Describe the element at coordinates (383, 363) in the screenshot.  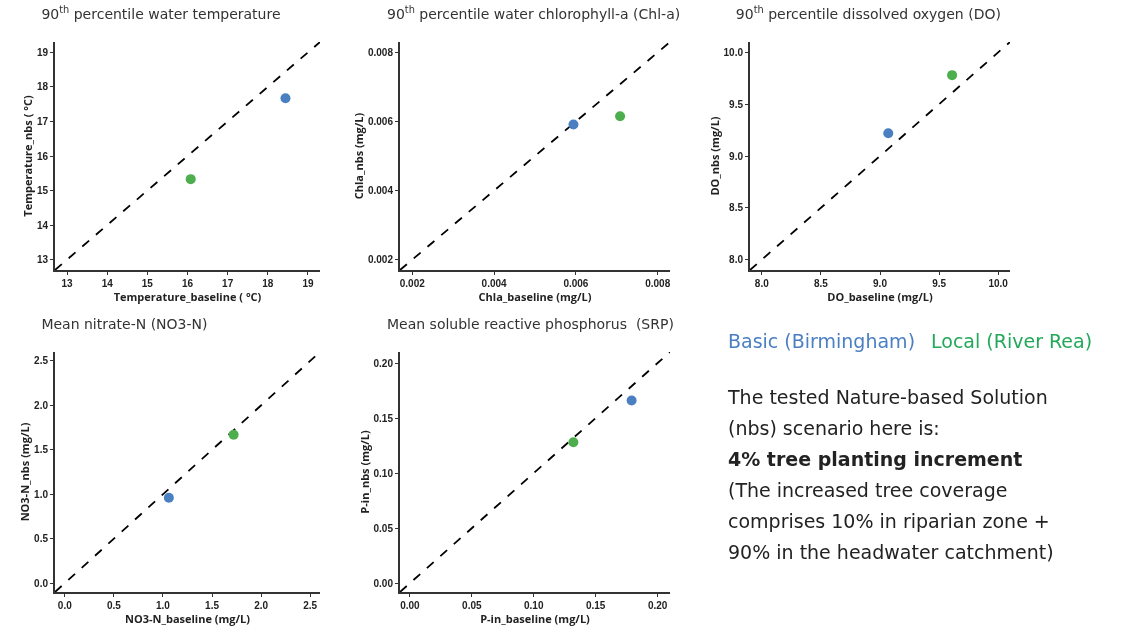
I see `y-tick-label: 0.20` at that location.